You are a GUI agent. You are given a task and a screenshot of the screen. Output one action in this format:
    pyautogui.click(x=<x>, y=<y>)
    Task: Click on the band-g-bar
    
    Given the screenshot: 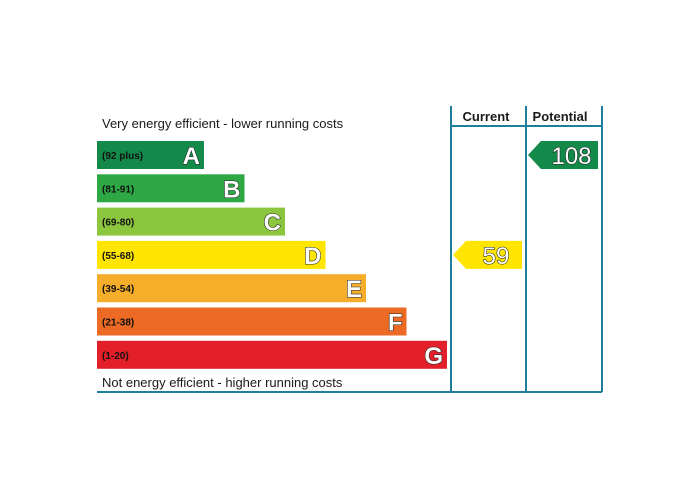 What is the action you would take?
    pyautogui.click(x=272, y=354)
    